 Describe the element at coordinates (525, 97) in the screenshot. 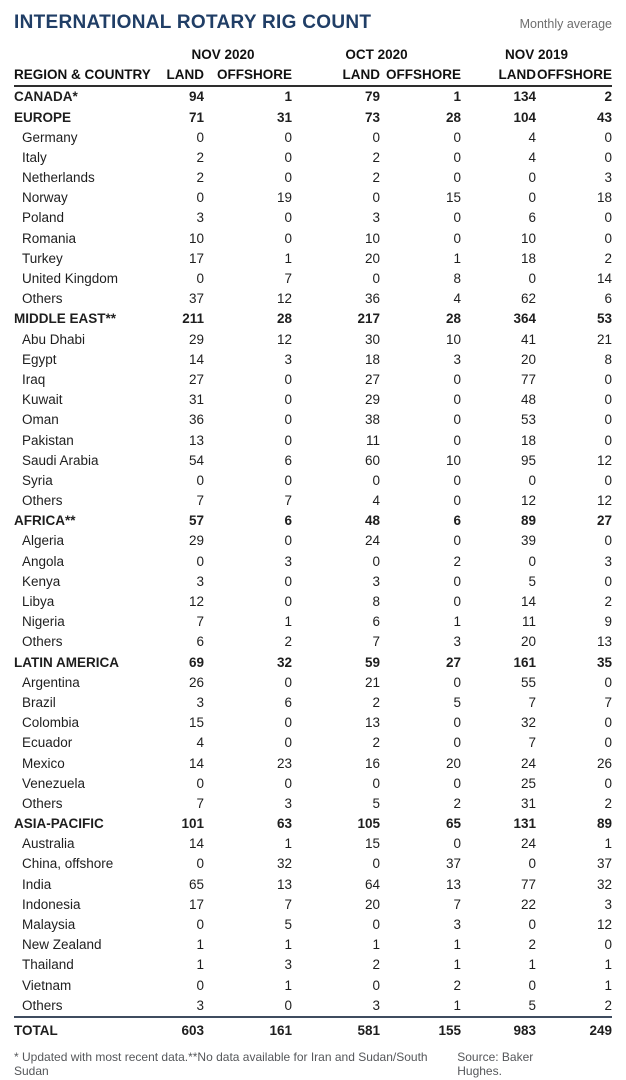

I see `cell-value: 134` at that location.